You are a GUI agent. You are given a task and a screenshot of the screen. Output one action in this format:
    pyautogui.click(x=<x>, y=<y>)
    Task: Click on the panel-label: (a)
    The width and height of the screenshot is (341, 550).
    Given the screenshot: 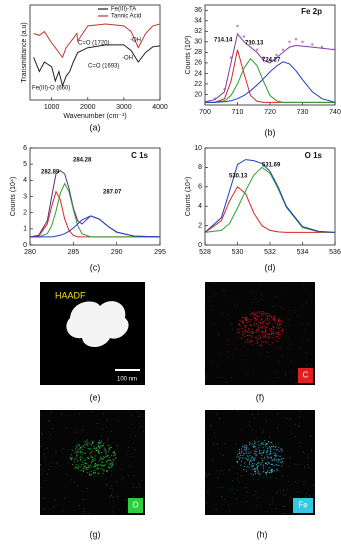 What is the action you would take?
    pyautogui.click(x=95, y=127)
    